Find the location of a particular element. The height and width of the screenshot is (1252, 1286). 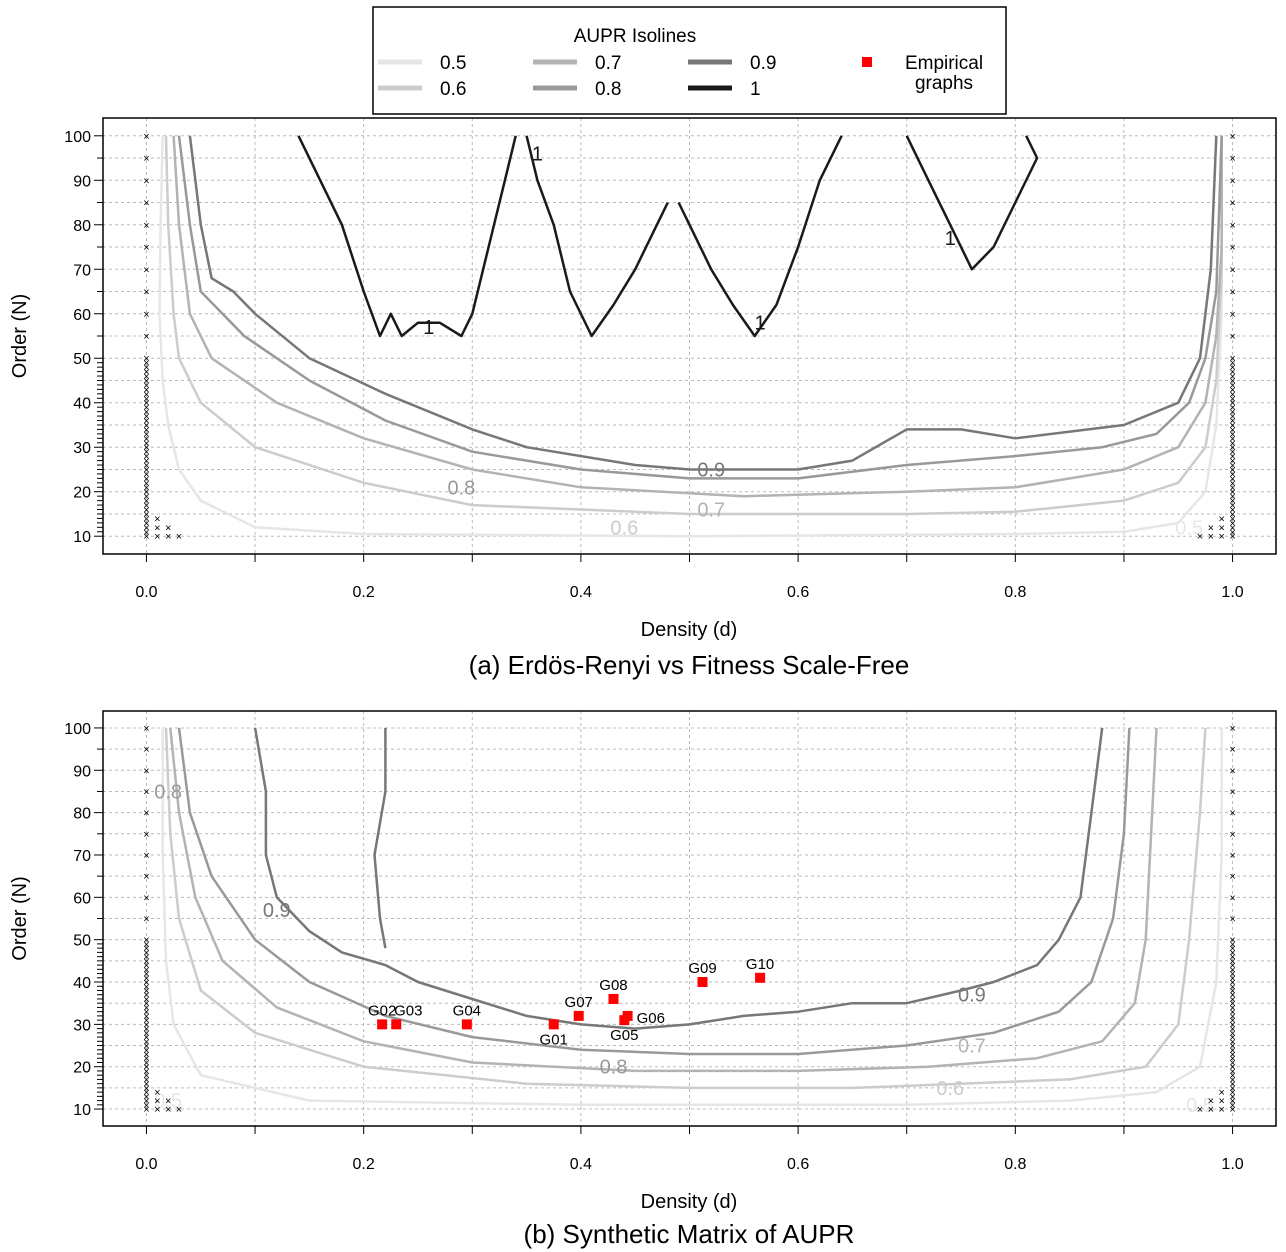

x-tick-label: 0.2 is located at coordinates (364, 592).